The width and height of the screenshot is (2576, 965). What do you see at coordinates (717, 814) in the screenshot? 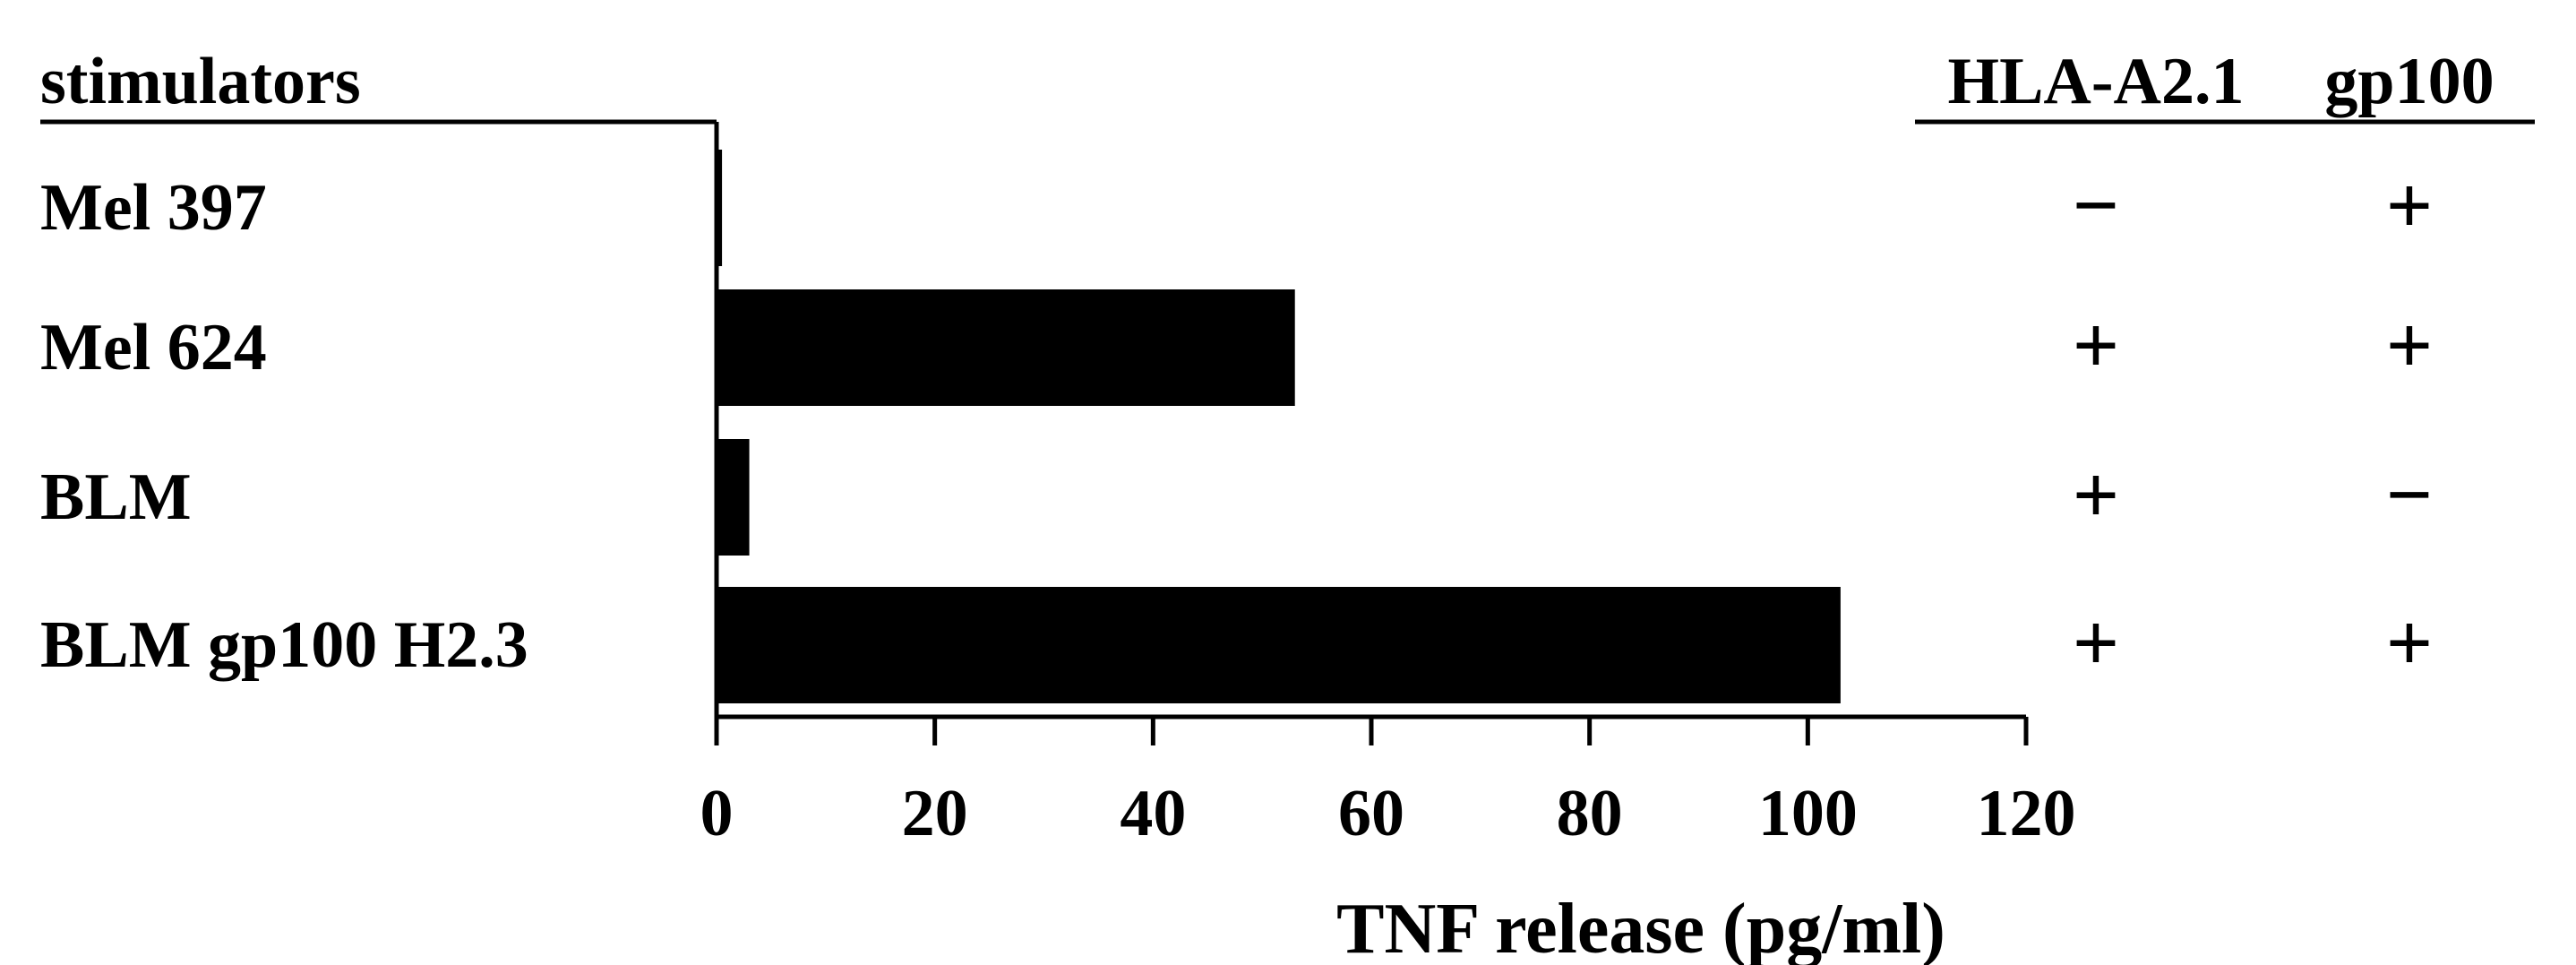
I see `x-tick-label-0: 0` at bounding box center [717, 814].